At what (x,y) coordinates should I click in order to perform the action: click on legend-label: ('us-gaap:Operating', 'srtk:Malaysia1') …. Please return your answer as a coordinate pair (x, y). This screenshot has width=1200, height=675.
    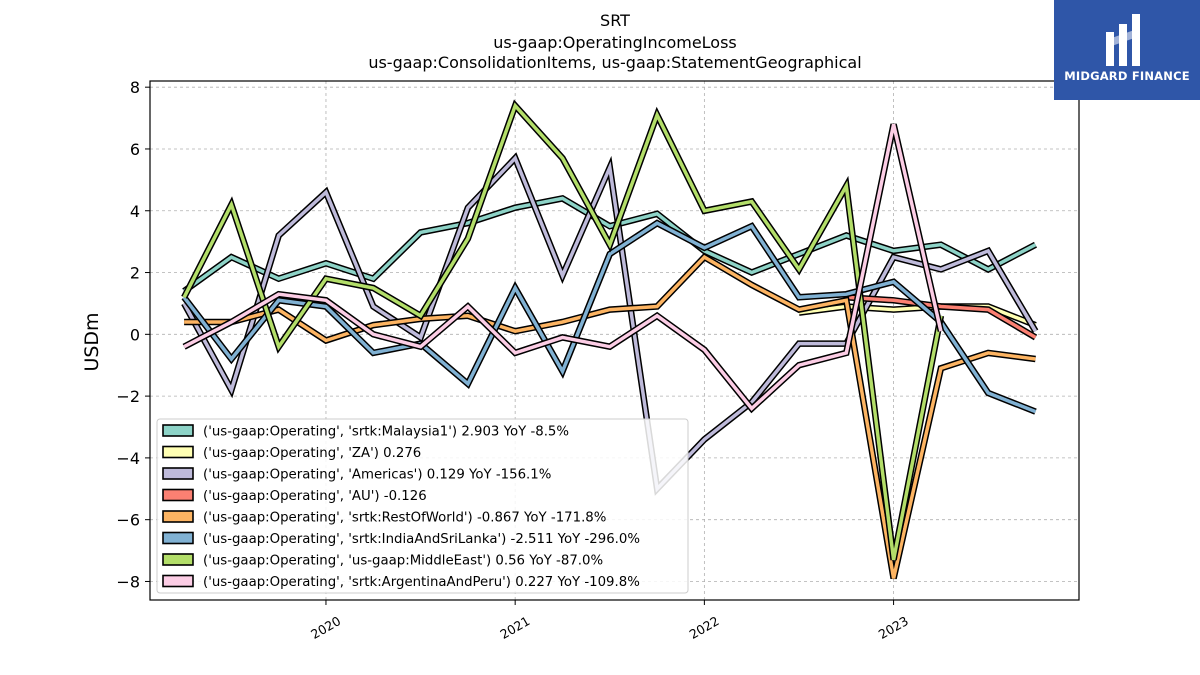
    Looking at the image, I should click on (386, 432).